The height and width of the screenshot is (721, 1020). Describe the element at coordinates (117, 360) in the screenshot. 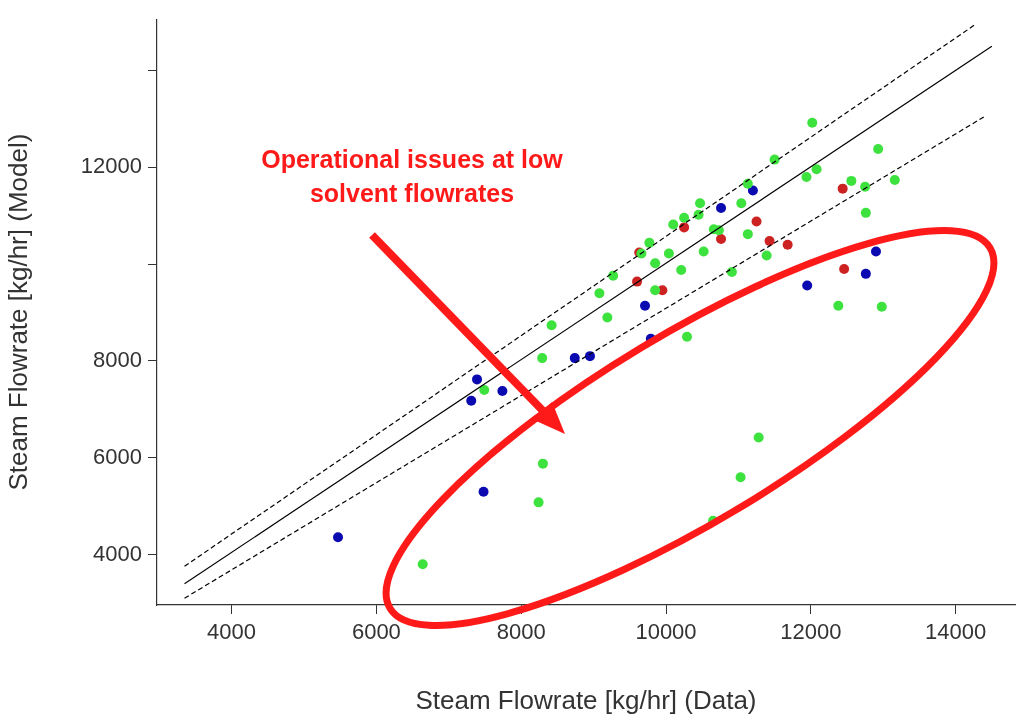

I see `y-tick-label: 8000` at that location.